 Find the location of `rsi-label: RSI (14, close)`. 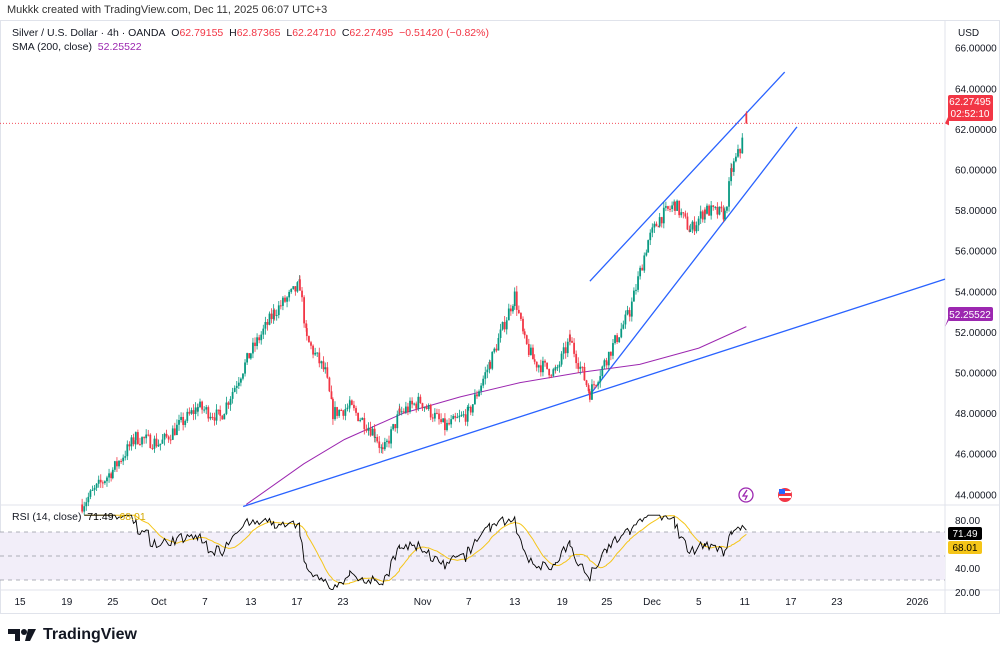

rsi-label: RSI (14, close) is located at coordinates (47, 517).